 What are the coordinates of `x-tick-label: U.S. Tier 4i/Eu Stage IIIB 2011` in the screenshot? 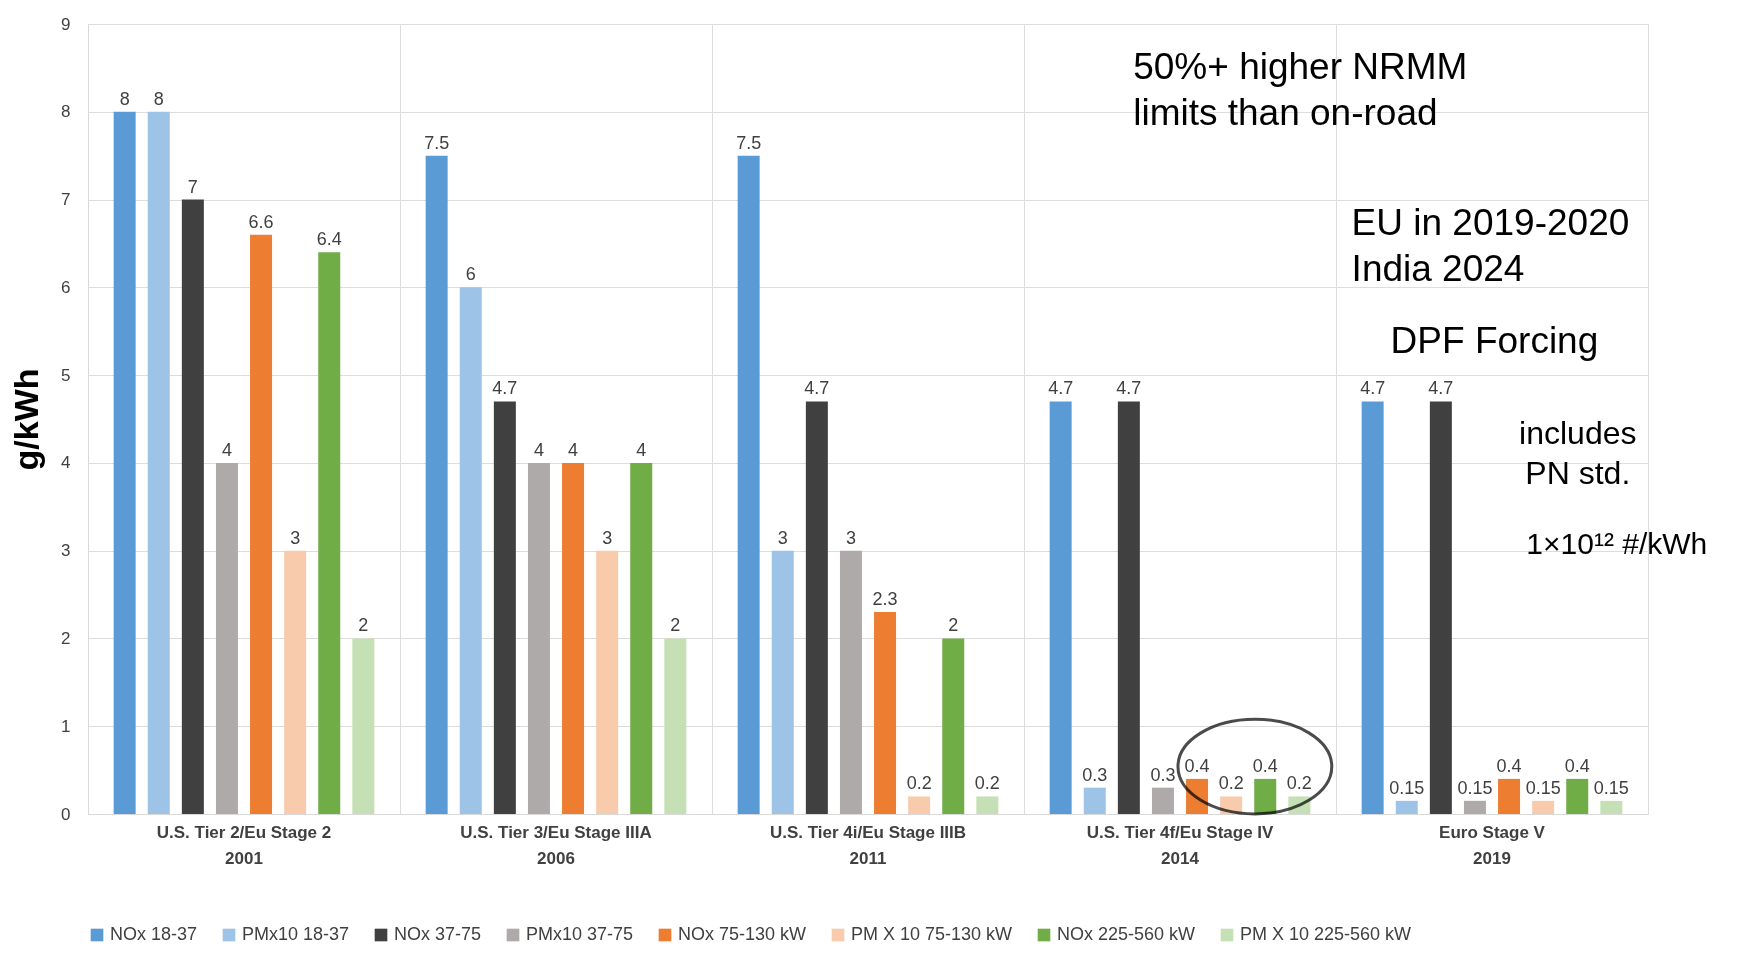 It's located at (868, 845).